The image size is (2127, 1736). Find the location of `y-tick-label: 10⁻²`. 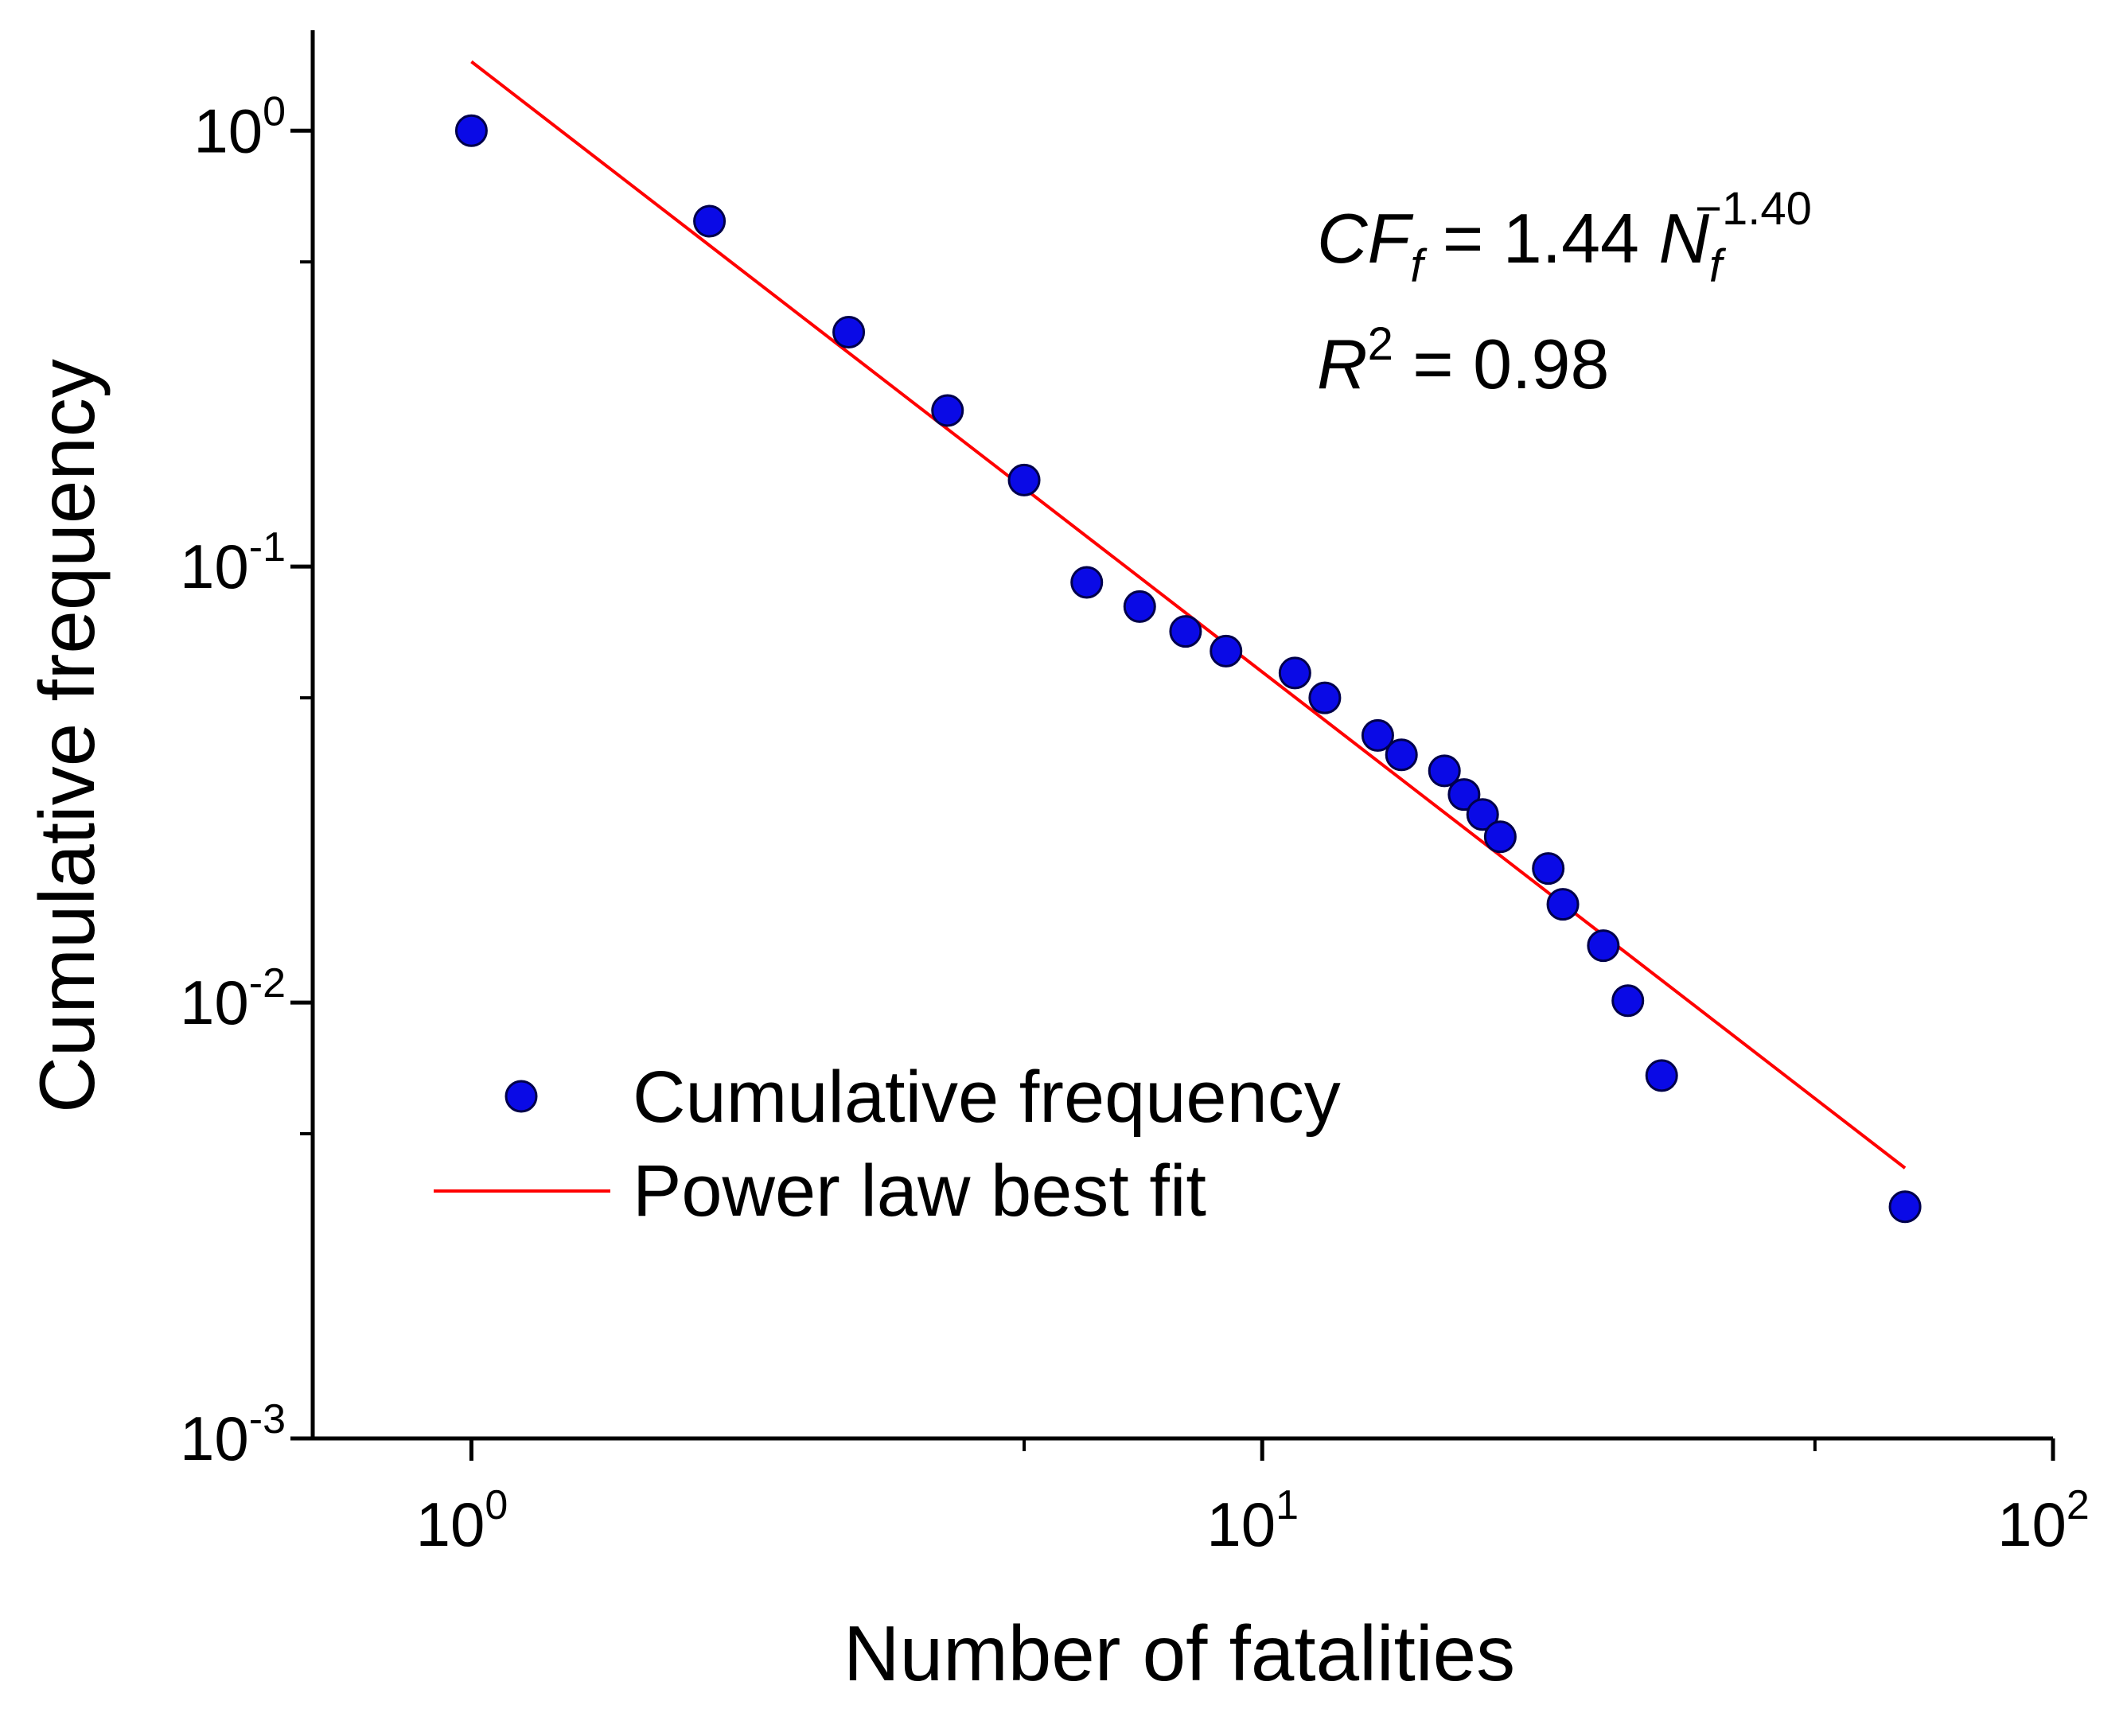

y-tick-label: 10⁻² is located at coordinates (233, 998).